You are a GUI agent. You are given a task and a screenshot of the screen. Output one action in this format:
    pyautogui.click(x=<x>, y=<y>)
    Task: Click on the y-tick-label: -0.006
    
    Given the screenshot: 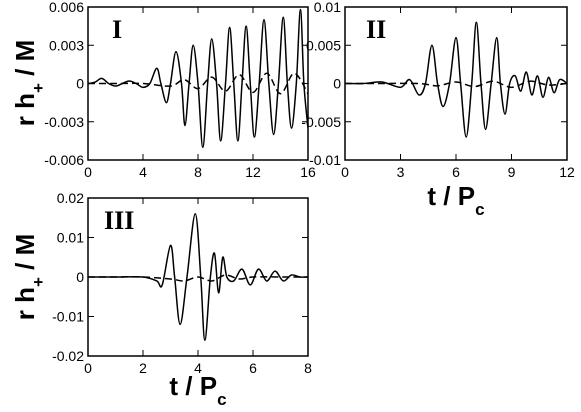 What is the action you would take?
    pyautogui.click(x=64, y=160)
    